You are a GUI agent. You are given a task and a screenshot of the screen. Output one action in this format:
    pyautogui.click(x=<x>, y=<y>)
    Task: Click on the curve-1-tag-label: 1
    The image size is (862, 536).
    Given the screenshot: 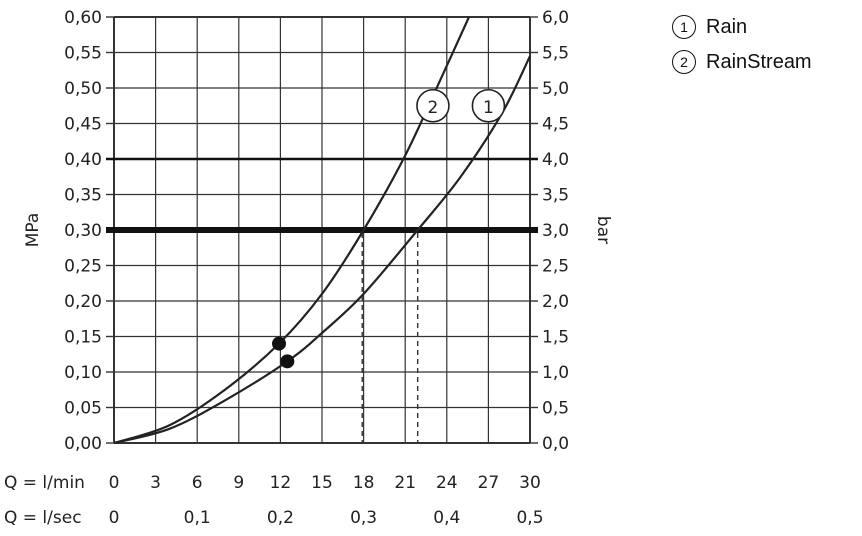 What is the action you would take?
    pyautogui.click(x=488, y=108)
    